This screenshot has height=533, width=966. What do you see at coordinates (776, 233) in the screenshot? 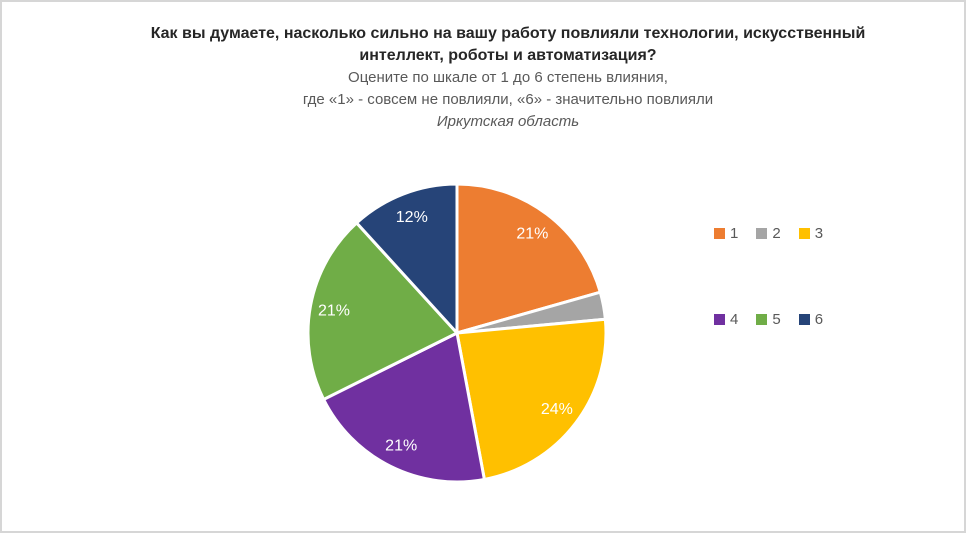
I see `legend-label-2: 2` at bounding box center [776, 233].